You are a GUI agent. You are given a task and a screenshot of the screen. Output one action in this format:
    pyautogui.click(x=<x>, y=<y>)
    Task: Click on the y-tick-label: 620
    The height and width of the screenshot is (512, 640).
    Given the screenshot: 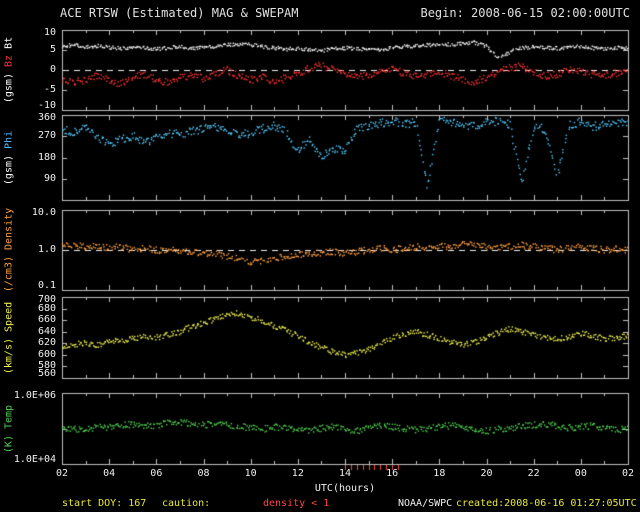 What is the action you would take?
    pyautogui.click(x=46, y=343)
    